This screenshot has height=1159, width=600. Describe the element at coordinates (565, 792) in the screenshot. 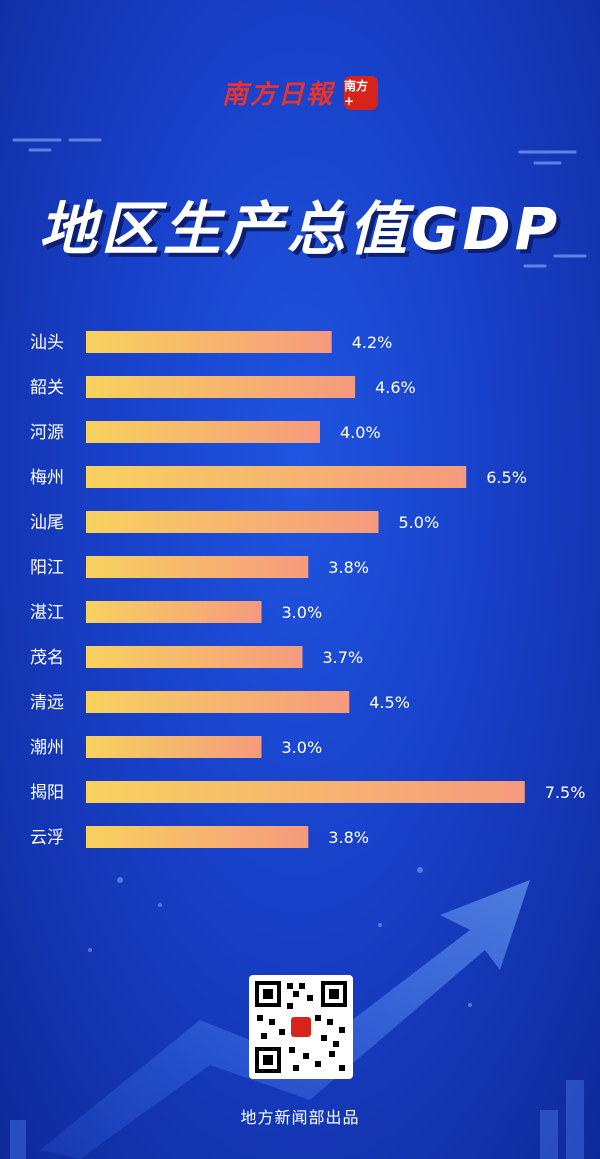

I see `value-label: 7.5%` at that location.